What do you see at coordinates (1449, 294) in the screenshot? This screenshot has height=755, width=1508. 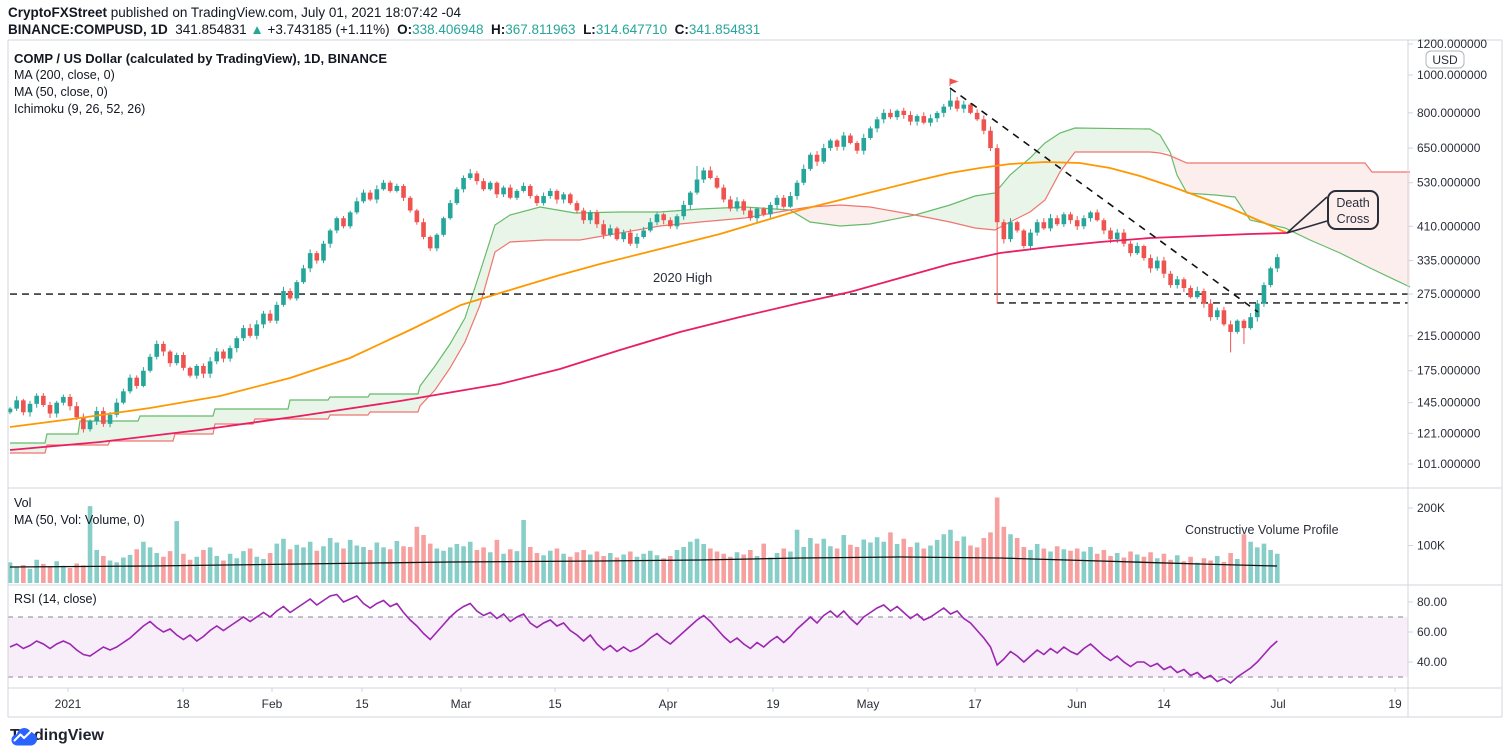 I see `price-axis-label: 275.000000` at bounding box center [1449, 294].